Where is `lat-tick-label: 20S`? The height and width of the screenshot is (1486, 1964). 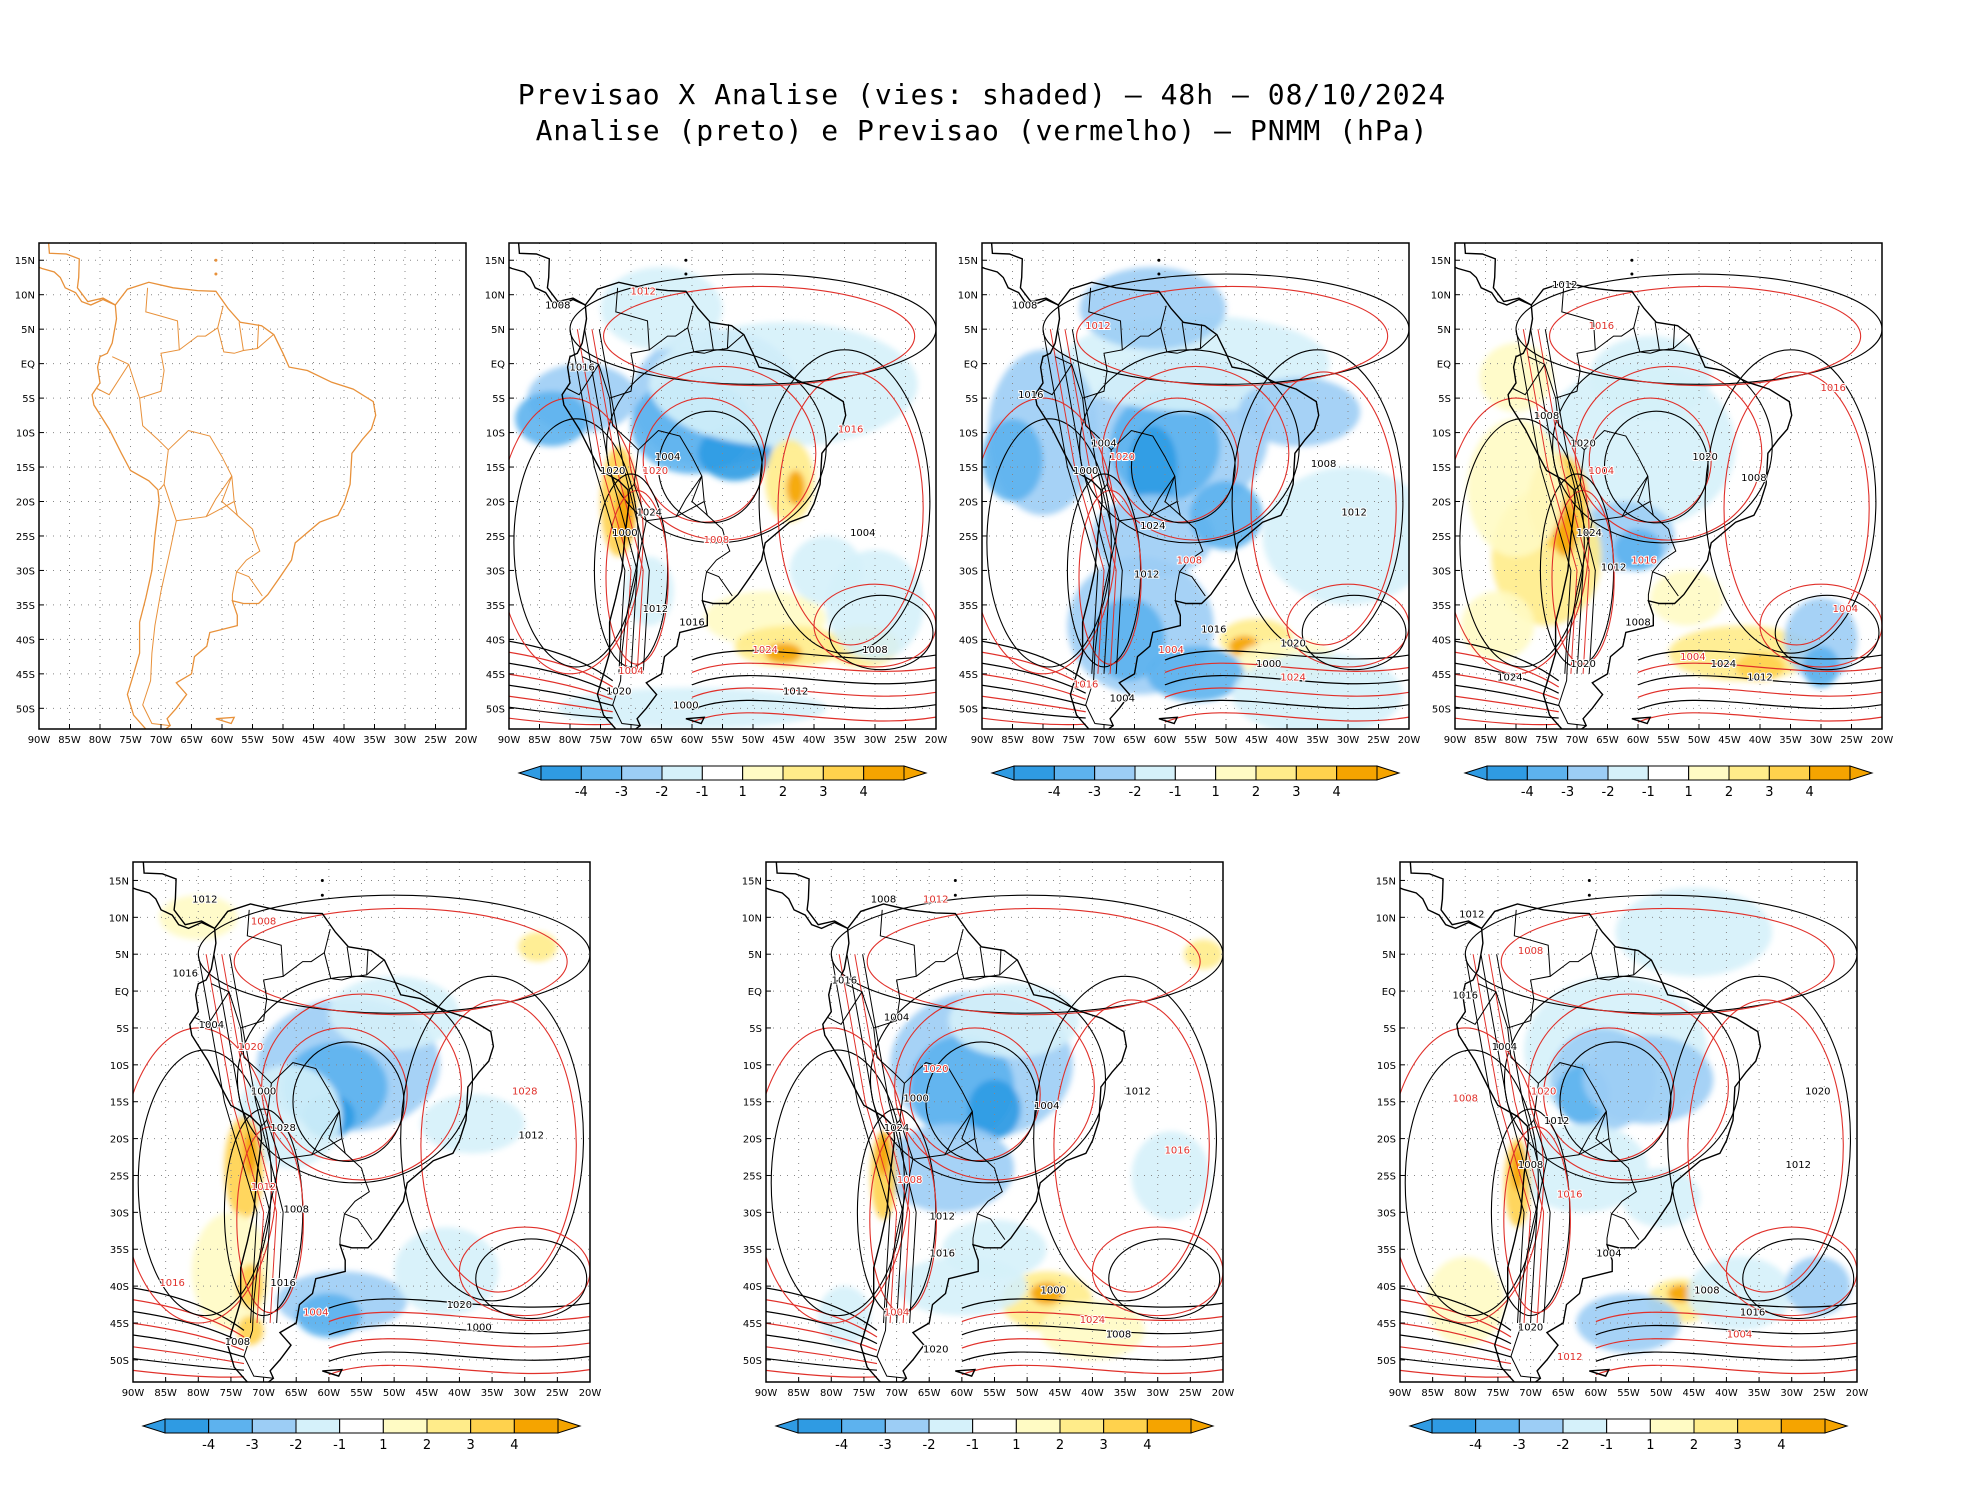 lat-tick-label: 20S is located at coordinates (119, 1140).